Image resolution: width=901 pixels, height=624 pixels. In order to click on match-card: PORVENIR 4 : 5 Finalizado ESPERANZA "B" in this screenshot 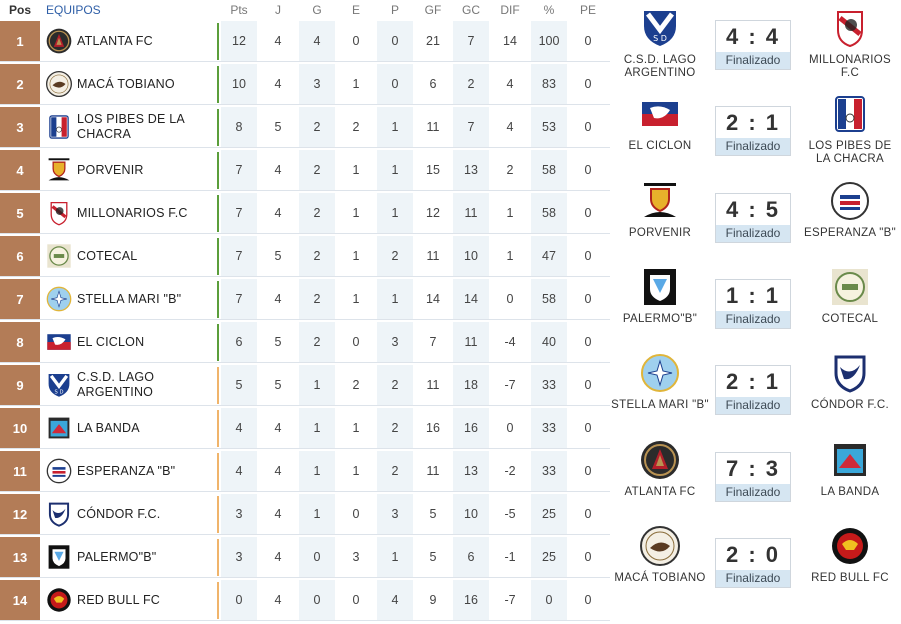, I will do `click(755, 216)`.